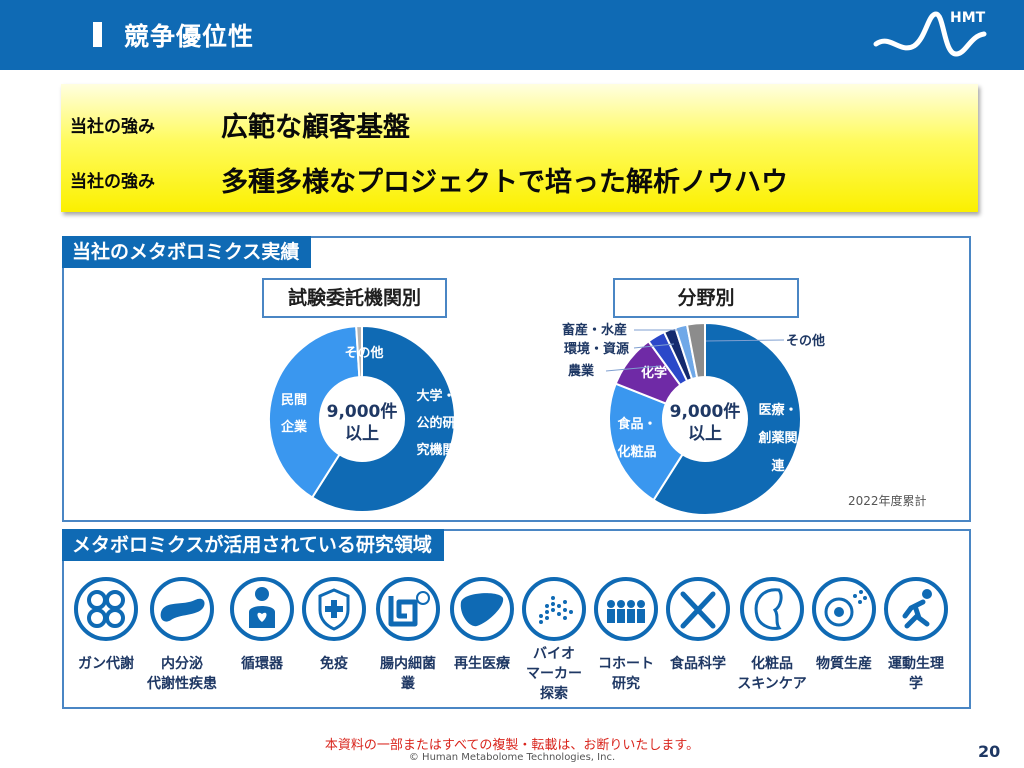  Describe the element at coordinates (916, 609) in the screenshot. I see `runner-icon` at that location.